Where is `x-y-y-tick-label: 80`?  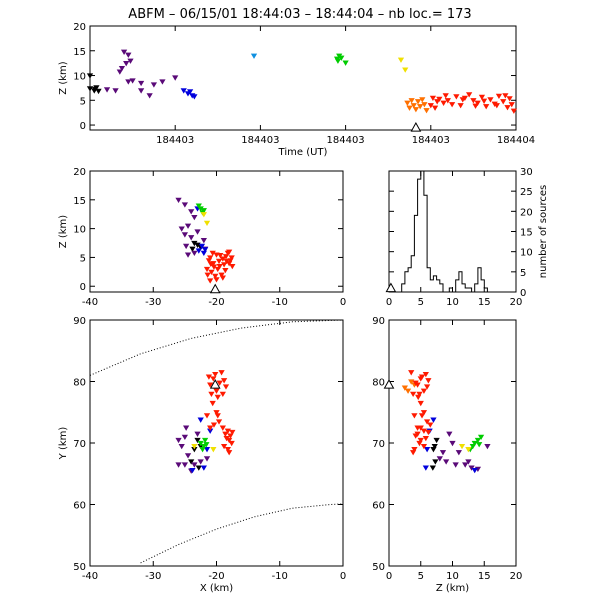 x-y-y-tick-label: 80 is located at coordinates (79, 383).